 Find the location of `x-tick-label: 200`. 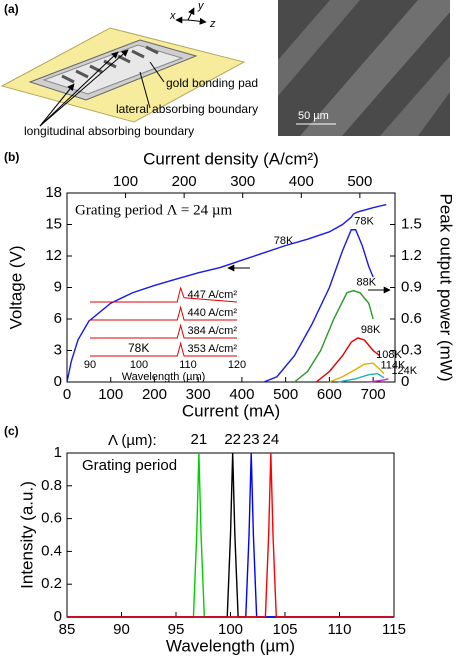

x-tick-label: 200 is located at coordinates (154, 394).